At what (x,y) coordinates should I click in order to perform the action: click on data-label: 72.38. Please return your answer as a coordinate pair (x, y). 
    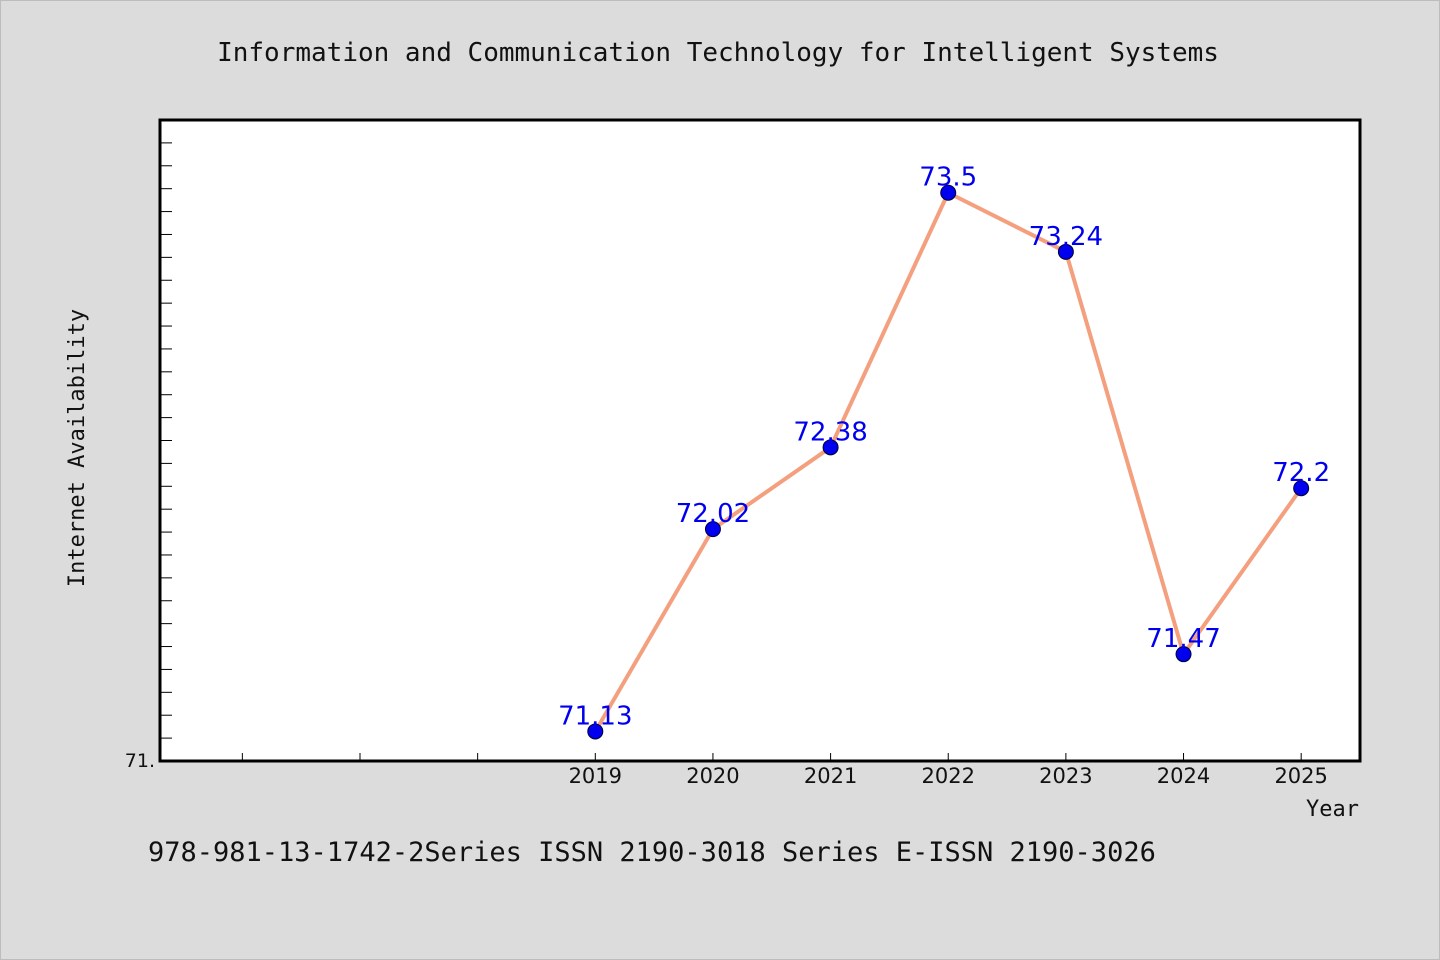
    Looking at the image, I should click on (830, 432).